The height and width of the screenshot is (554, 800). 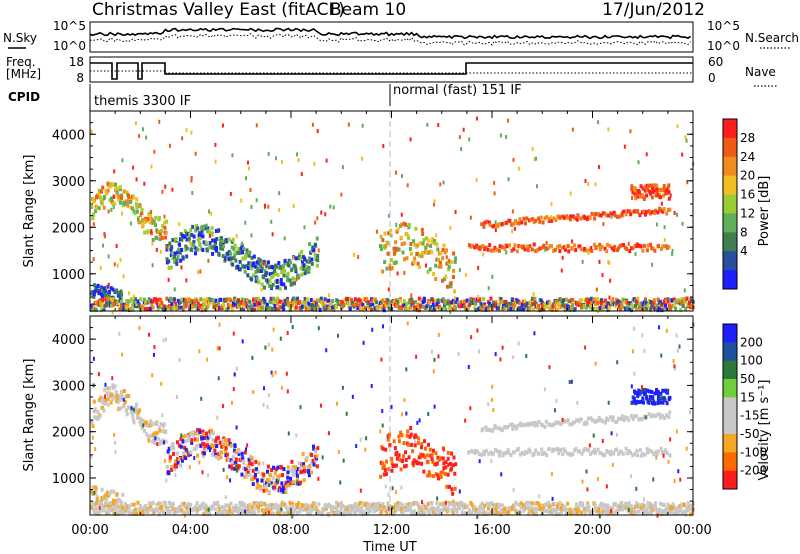 I want to click on colorbar-segment, so click(x=730, y=204).